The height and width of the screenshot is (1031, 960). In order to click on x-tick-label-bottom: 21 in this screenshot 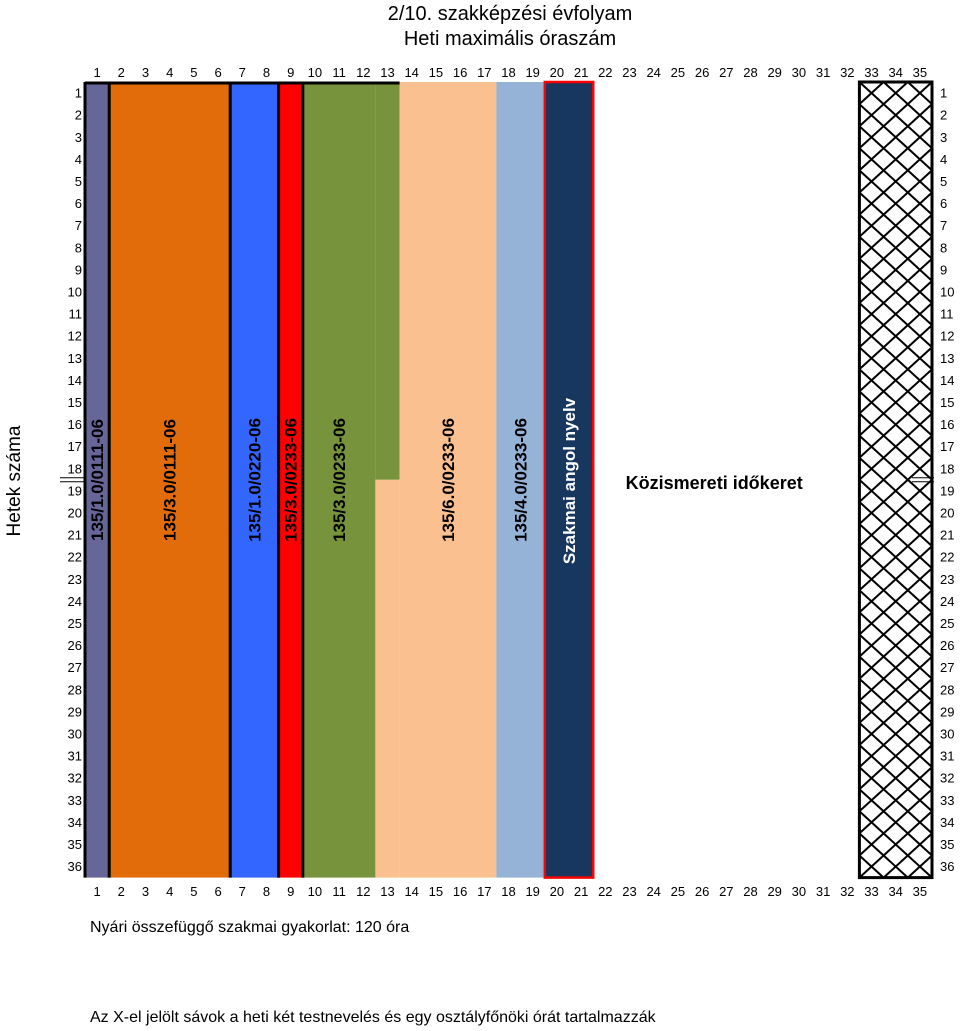, I will do `click(581, 891)`.